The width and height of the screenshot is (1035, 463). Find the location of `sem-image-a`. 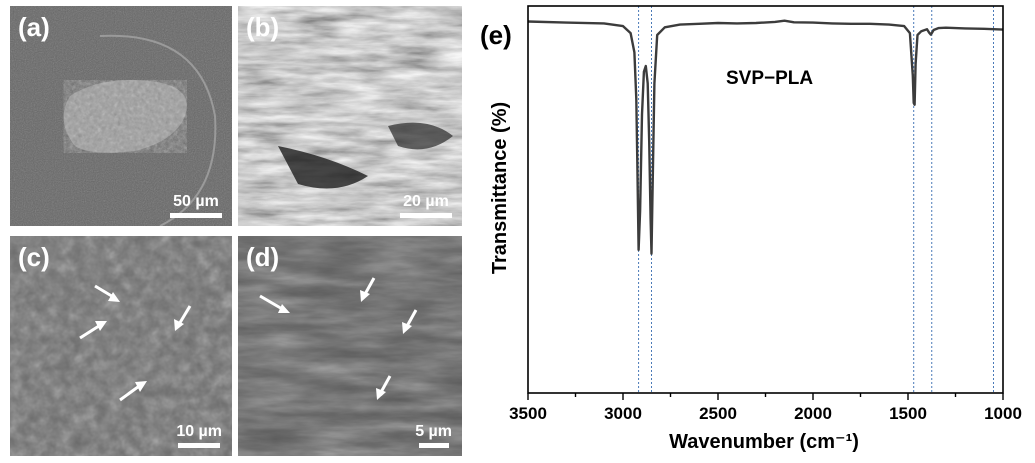

sem-image-a is located at coordinates (121, 116).